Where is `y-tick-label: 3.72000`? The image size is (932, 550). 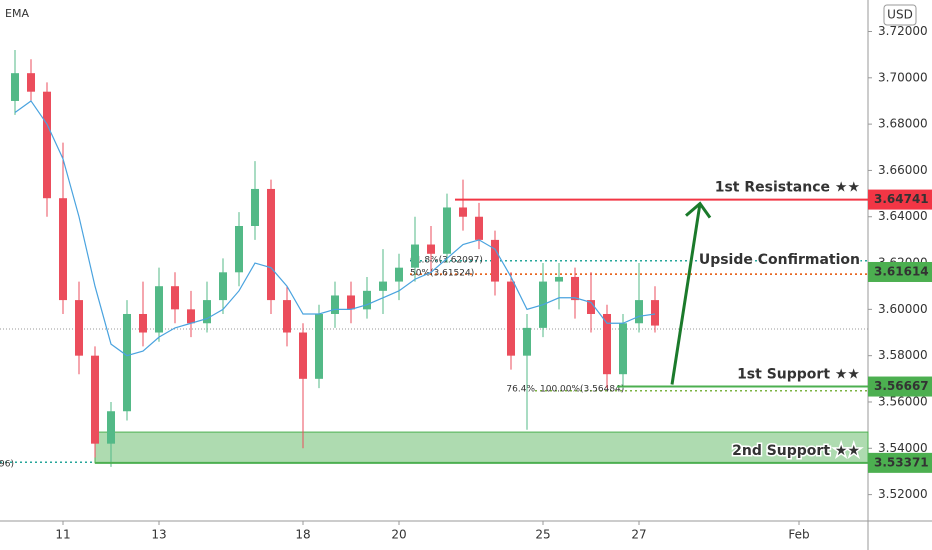 y-tick-label: 3.72000 is located at coordinates (903, 31).